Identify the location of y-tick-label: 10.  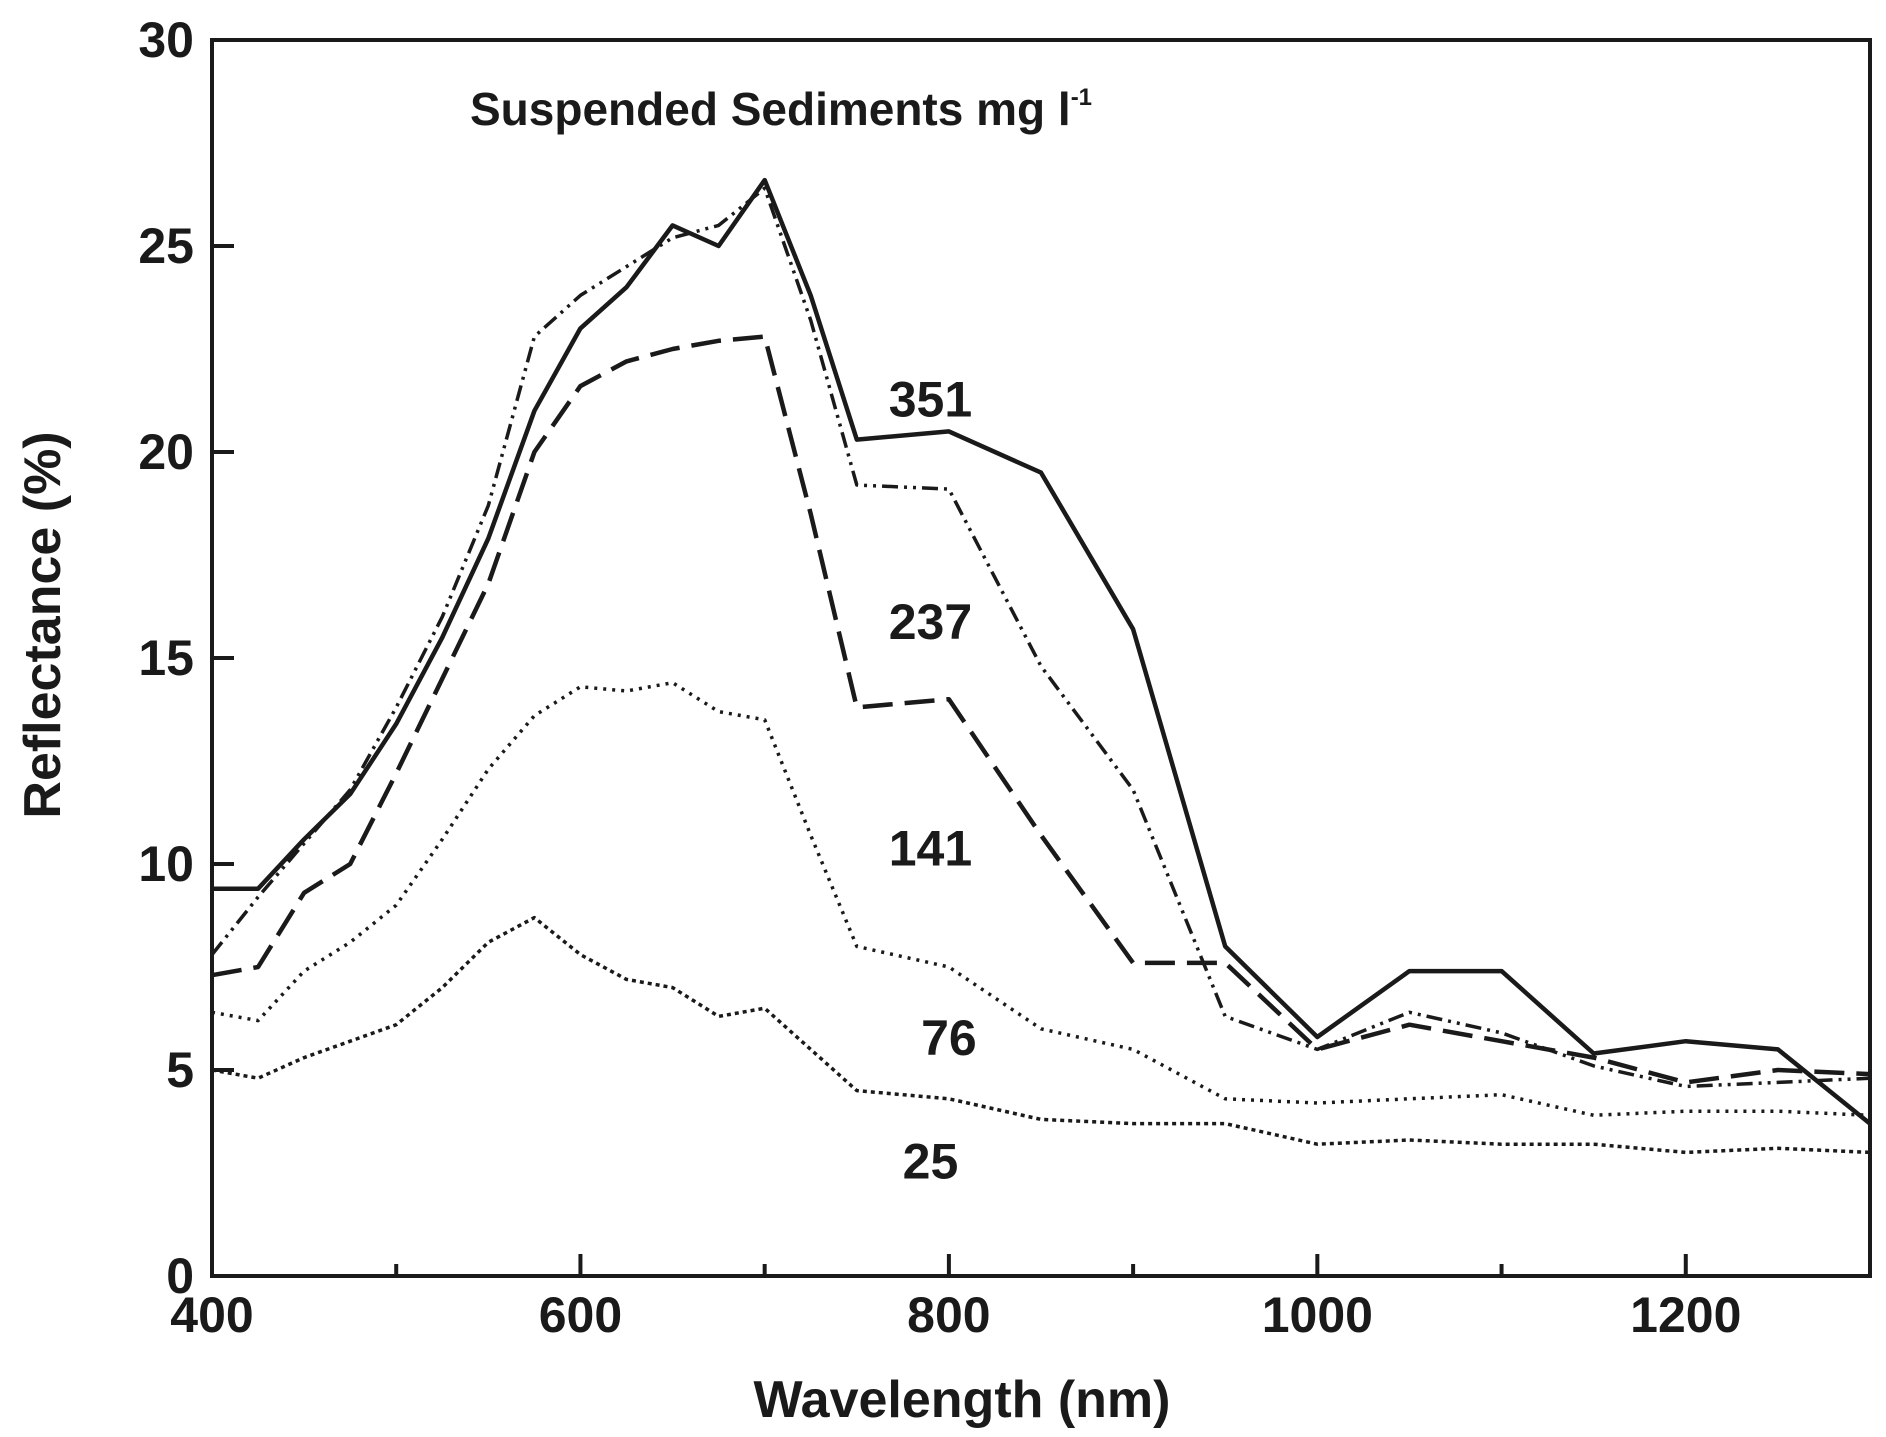
(166, 864).